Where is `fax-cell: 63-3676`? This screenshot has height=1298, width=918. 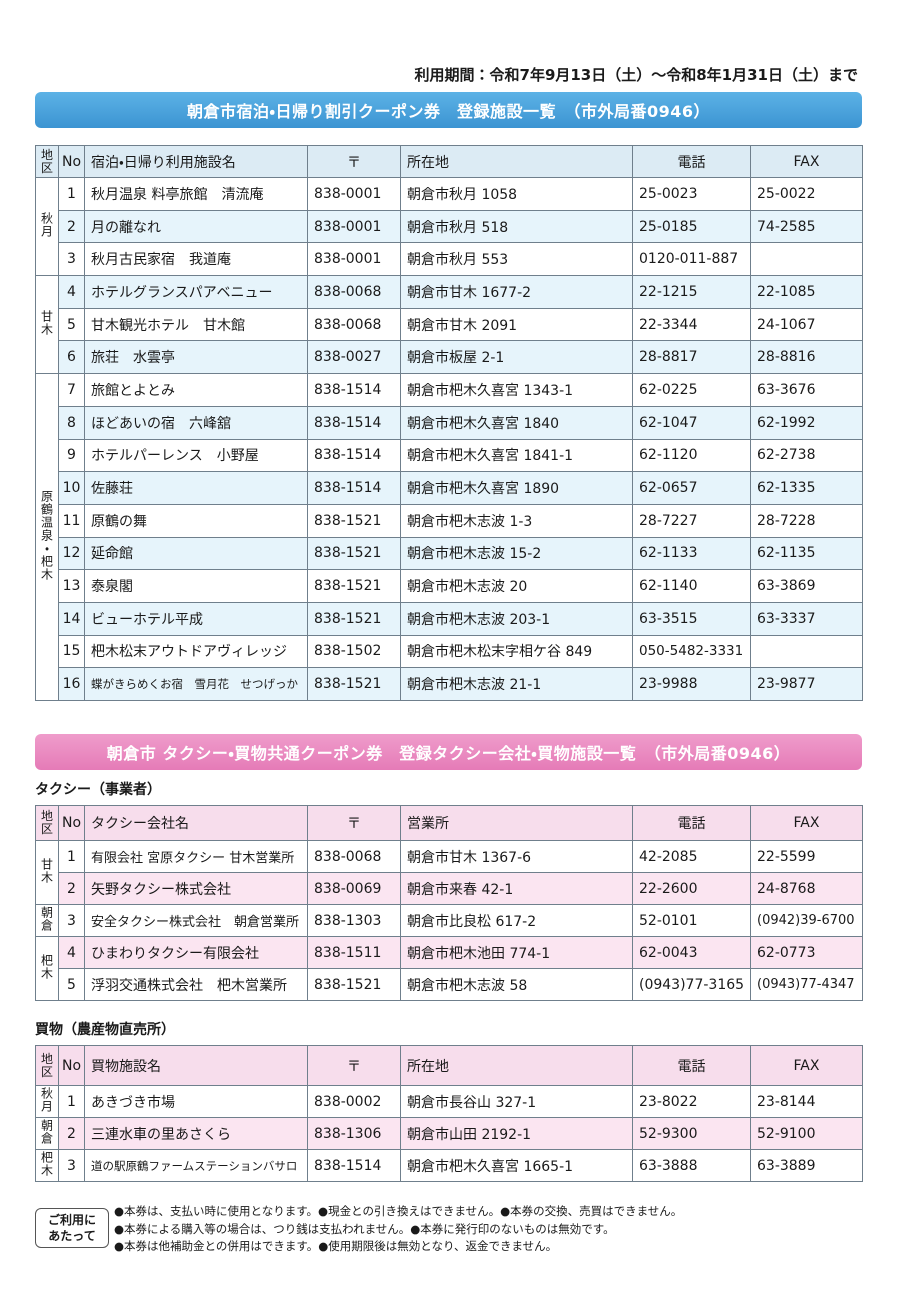 fax-cell: 63-3676 is located at coordinates (806, 390).